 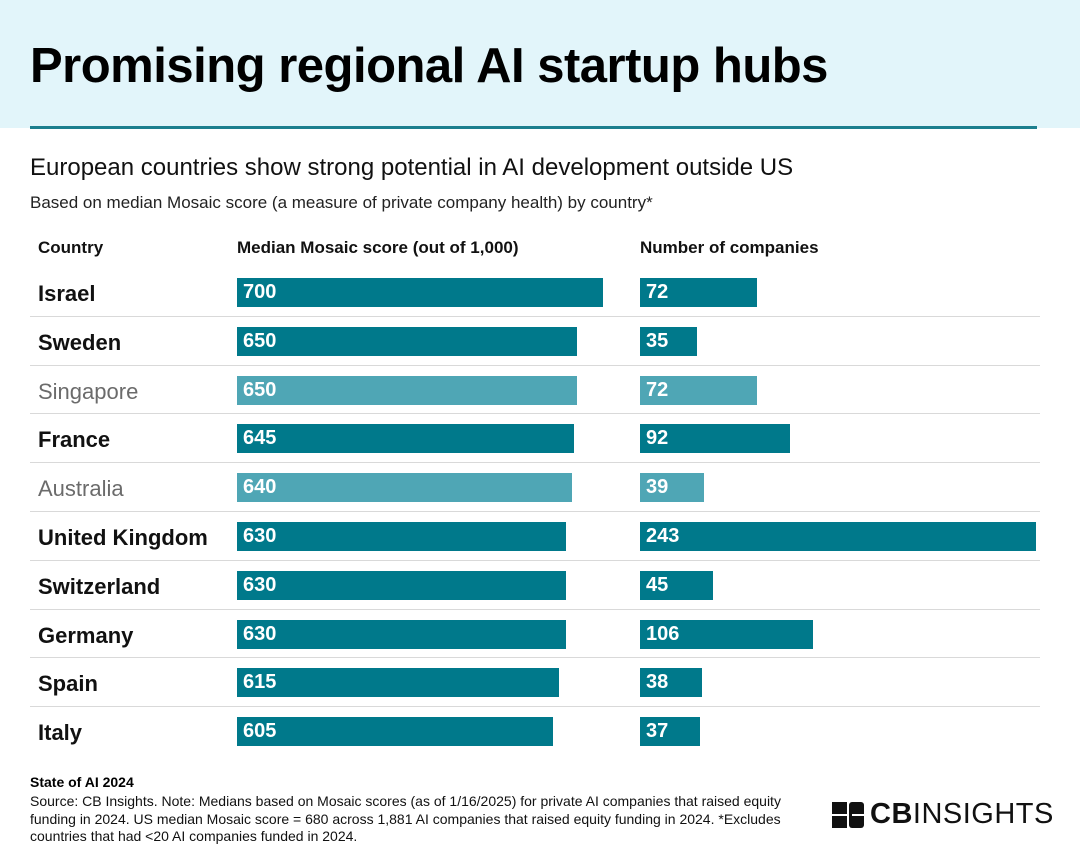 I want to click on companies-bar: 37, so click(x=670, y=732).